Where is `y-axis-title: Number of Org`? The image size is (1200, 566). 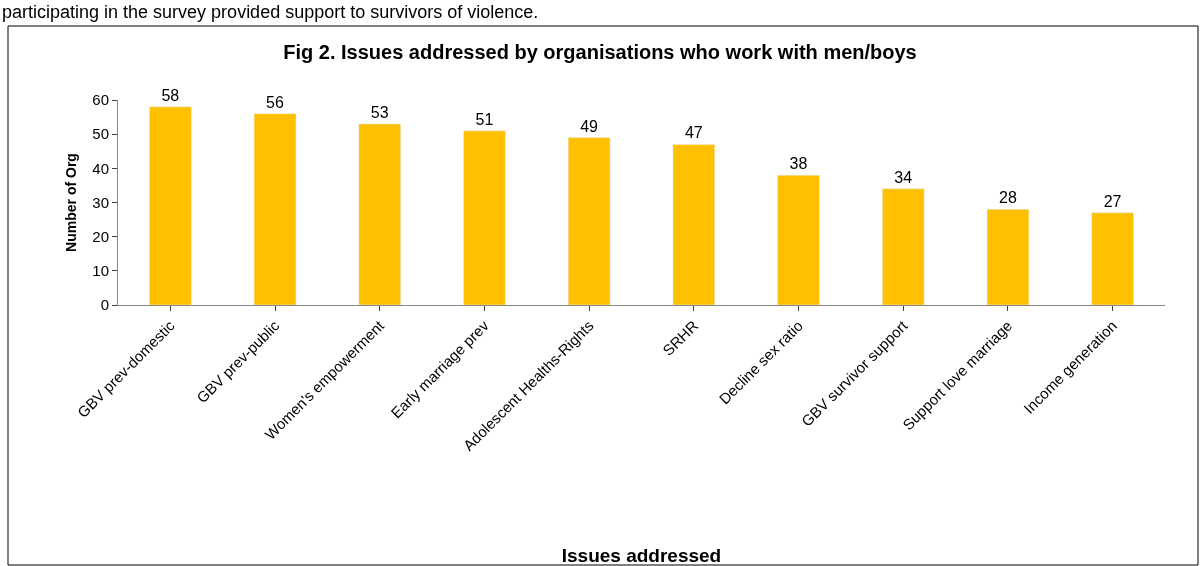
y-axis-title: Number of Org is located at coordinates (70, 202).